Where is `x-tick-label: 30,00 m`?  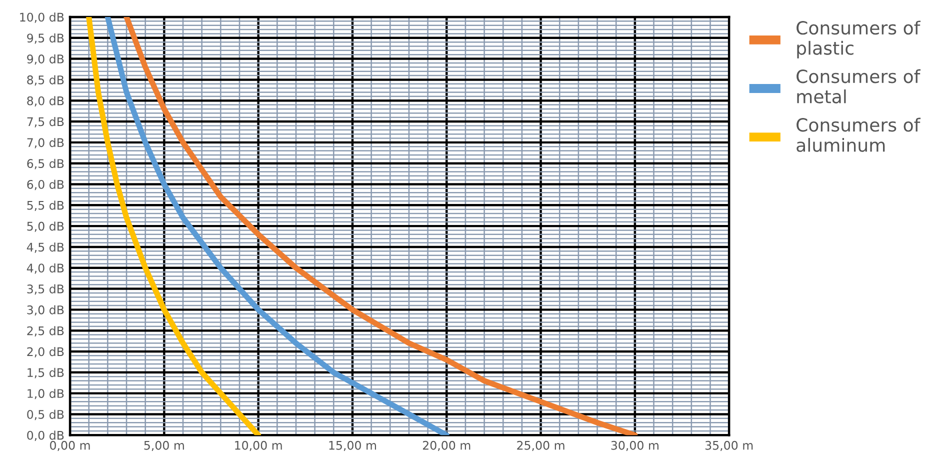 x-tick-label: 30,00 m is located at coordinates (634, 446).